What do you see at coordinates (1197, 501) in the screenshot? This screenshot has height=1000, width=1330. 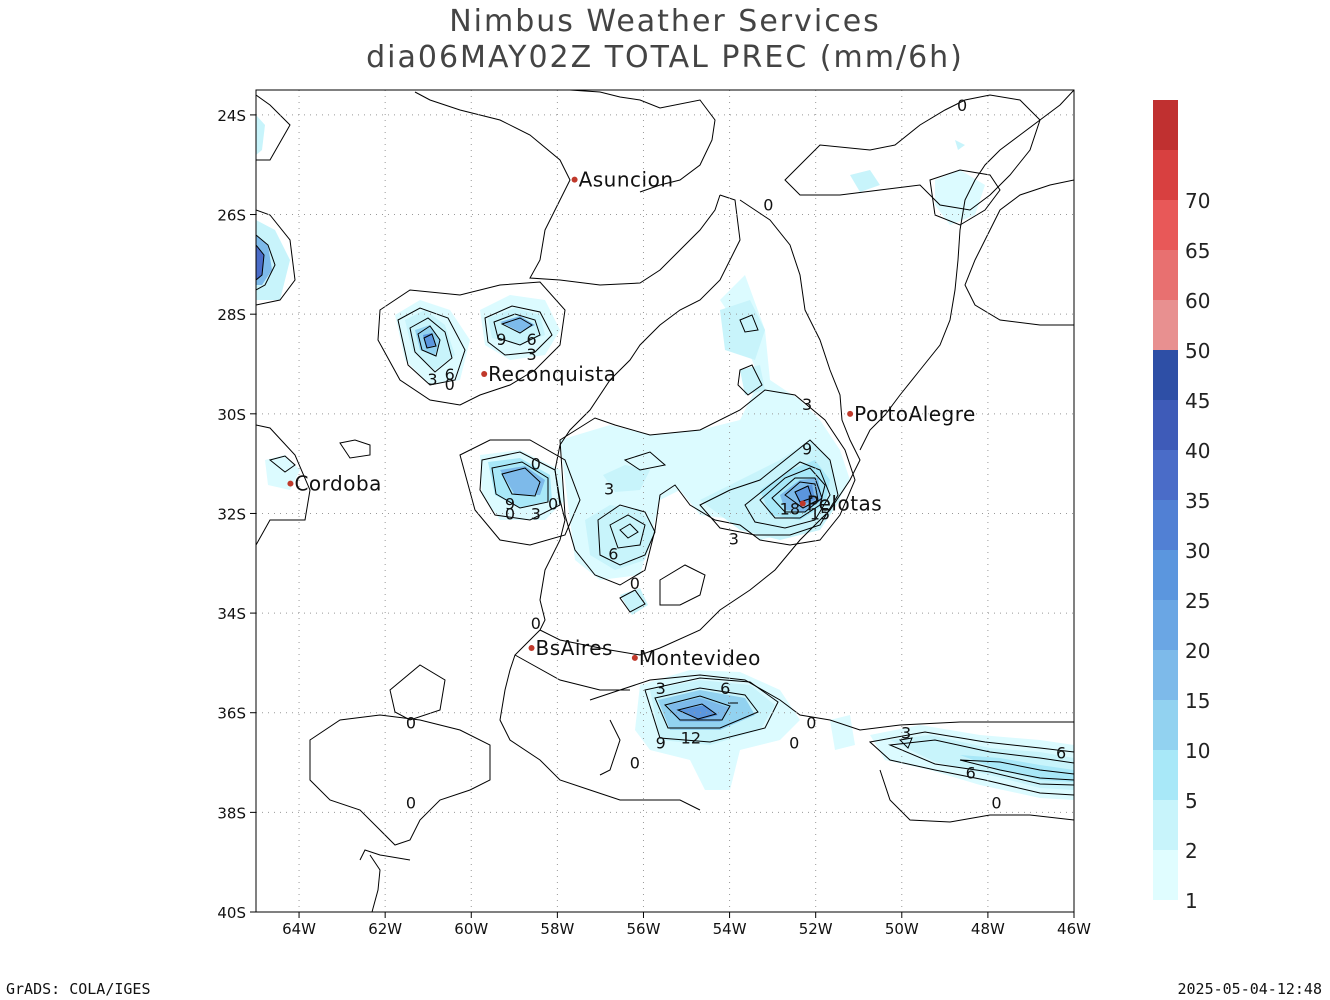 I see `legend-label: 35` at bounding box center [1197, 501].